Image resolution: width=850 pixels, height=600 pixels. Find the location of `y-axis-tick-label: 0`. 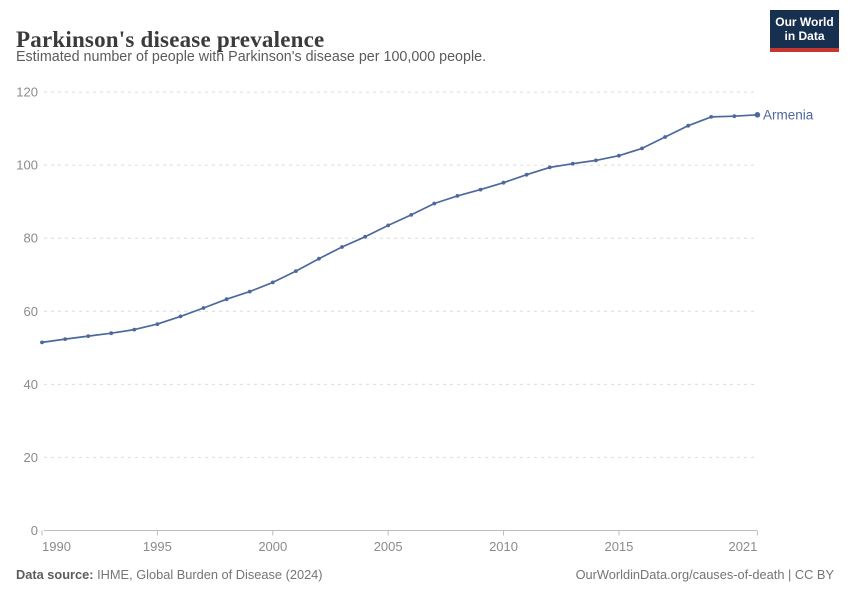

y-axis-tick-label: 0 is located at coordinates (34, 530).